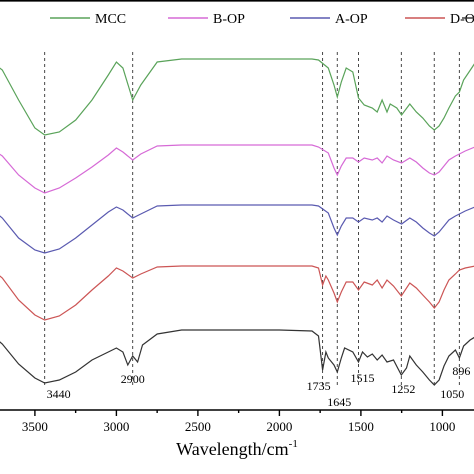 The image size is (474, 474). Describe the element at coordinates (361, 426) in the screenshot. I see `x-tick-label-1500: 1500` at that location.